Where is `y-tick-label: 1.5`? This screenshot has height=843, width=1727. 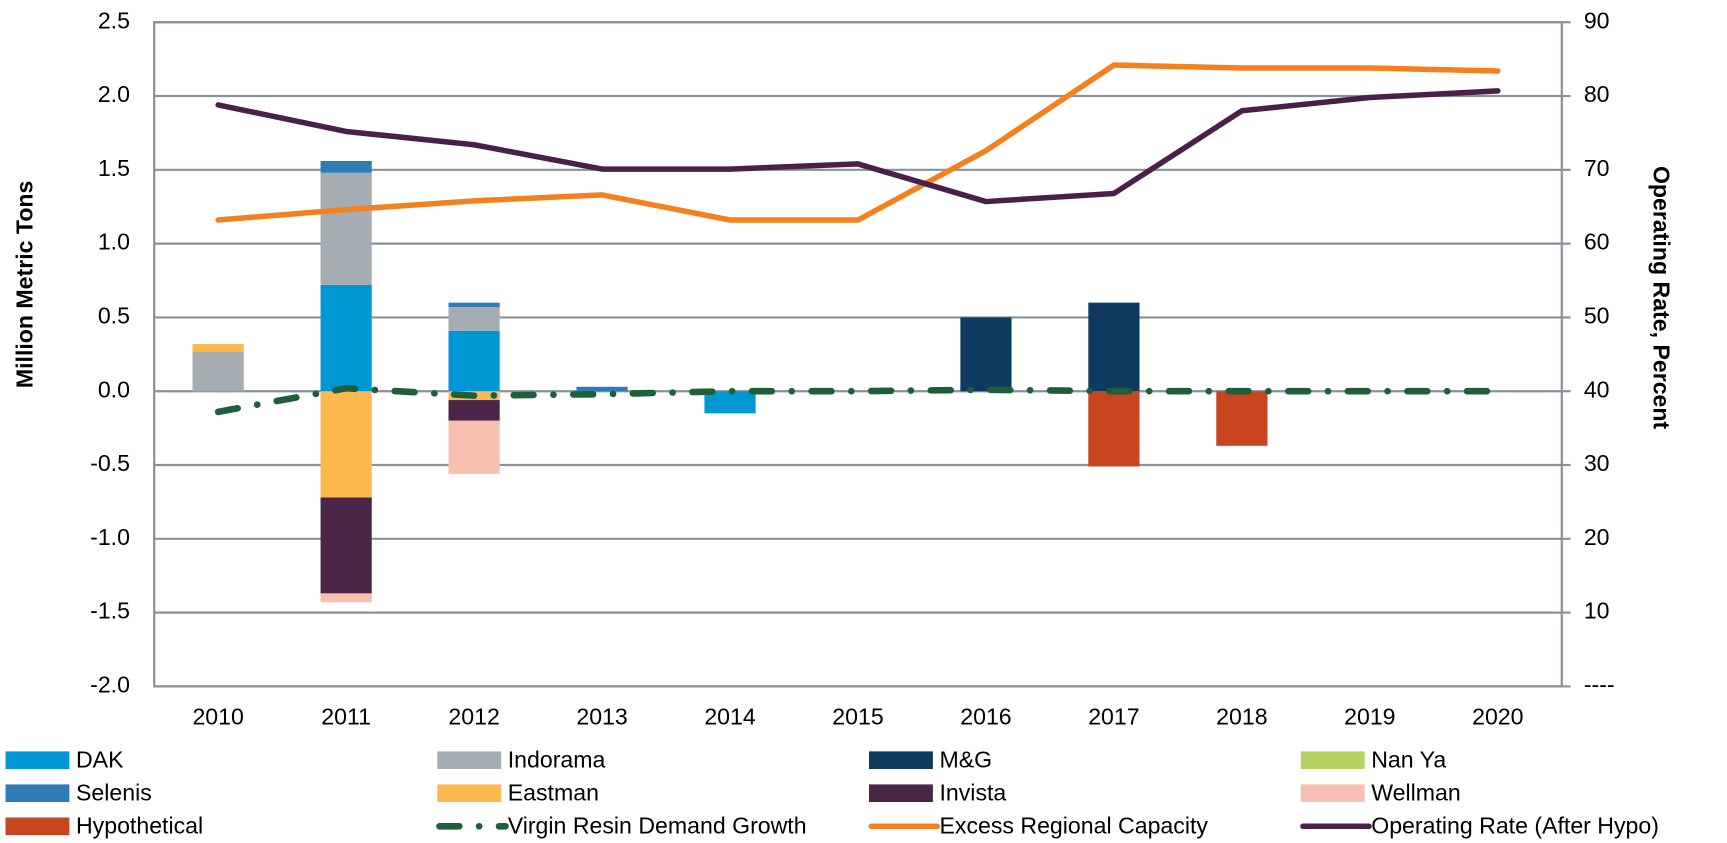 y-tick-label: 1.5 is located at coordinates (114, 168).